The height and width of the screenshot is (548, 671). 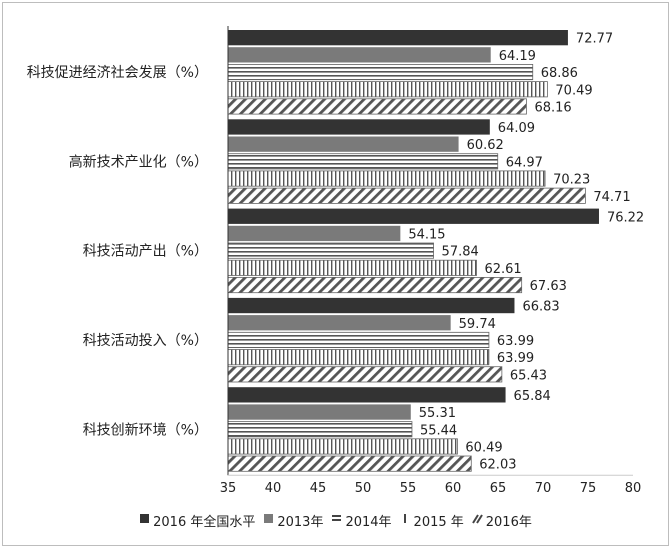 I want to click on legend-item: 2016年, so click(x=501, y=520).